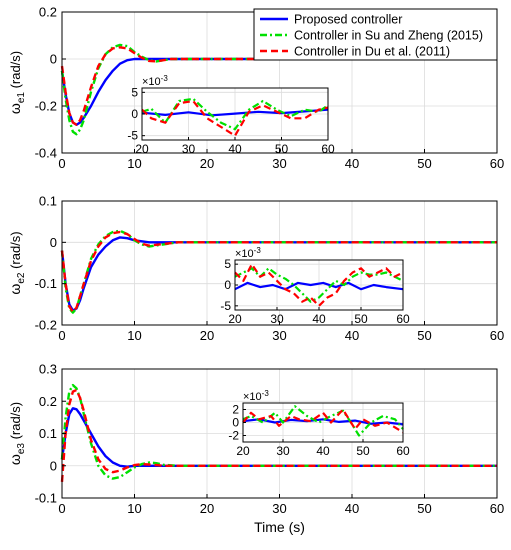  What do you see at coordinates (233, 436) in the screenshot?
I see `inset-y-tick-label: -2` at bounding box center [233, 436].